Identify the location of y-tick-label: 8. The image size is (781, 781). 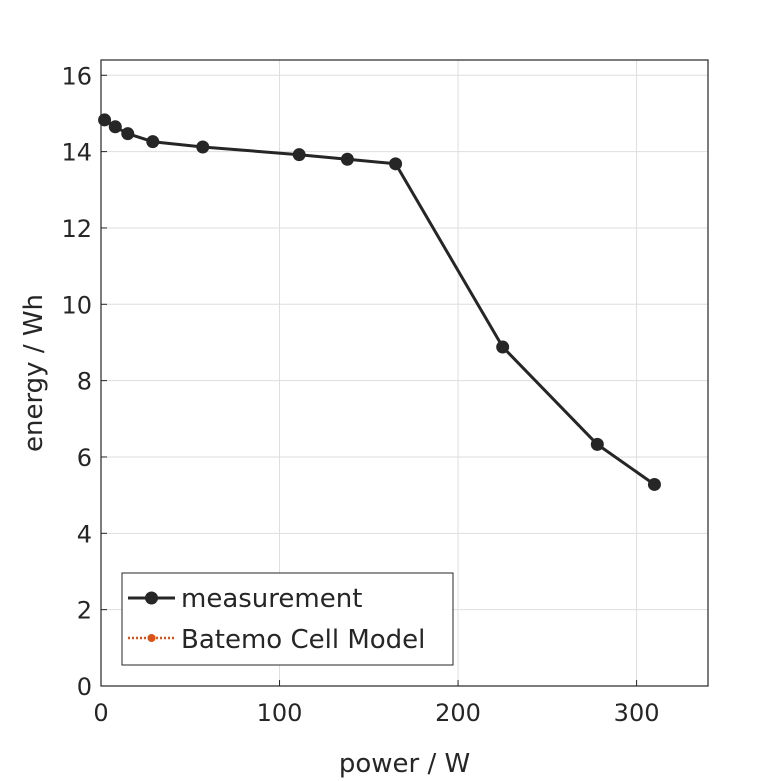
(84, 382).